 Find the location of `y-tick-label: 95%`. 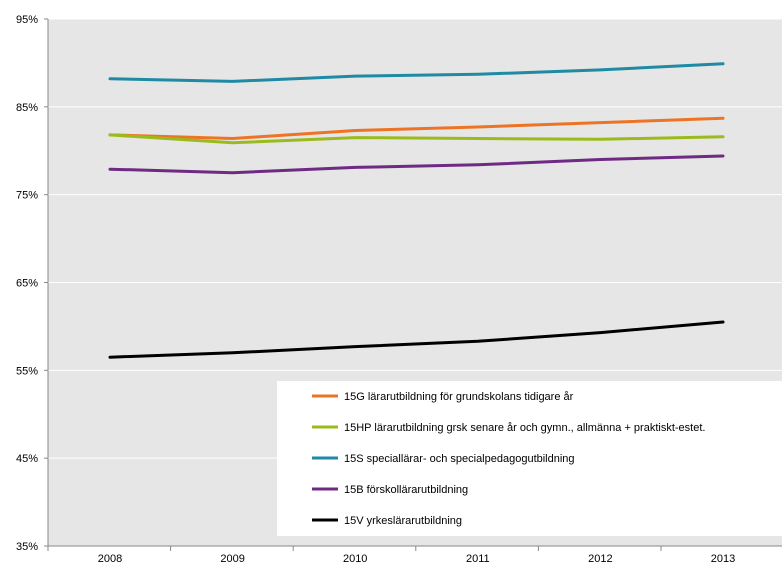

y-tick-label: 95% is located at coordinates (27, 20).